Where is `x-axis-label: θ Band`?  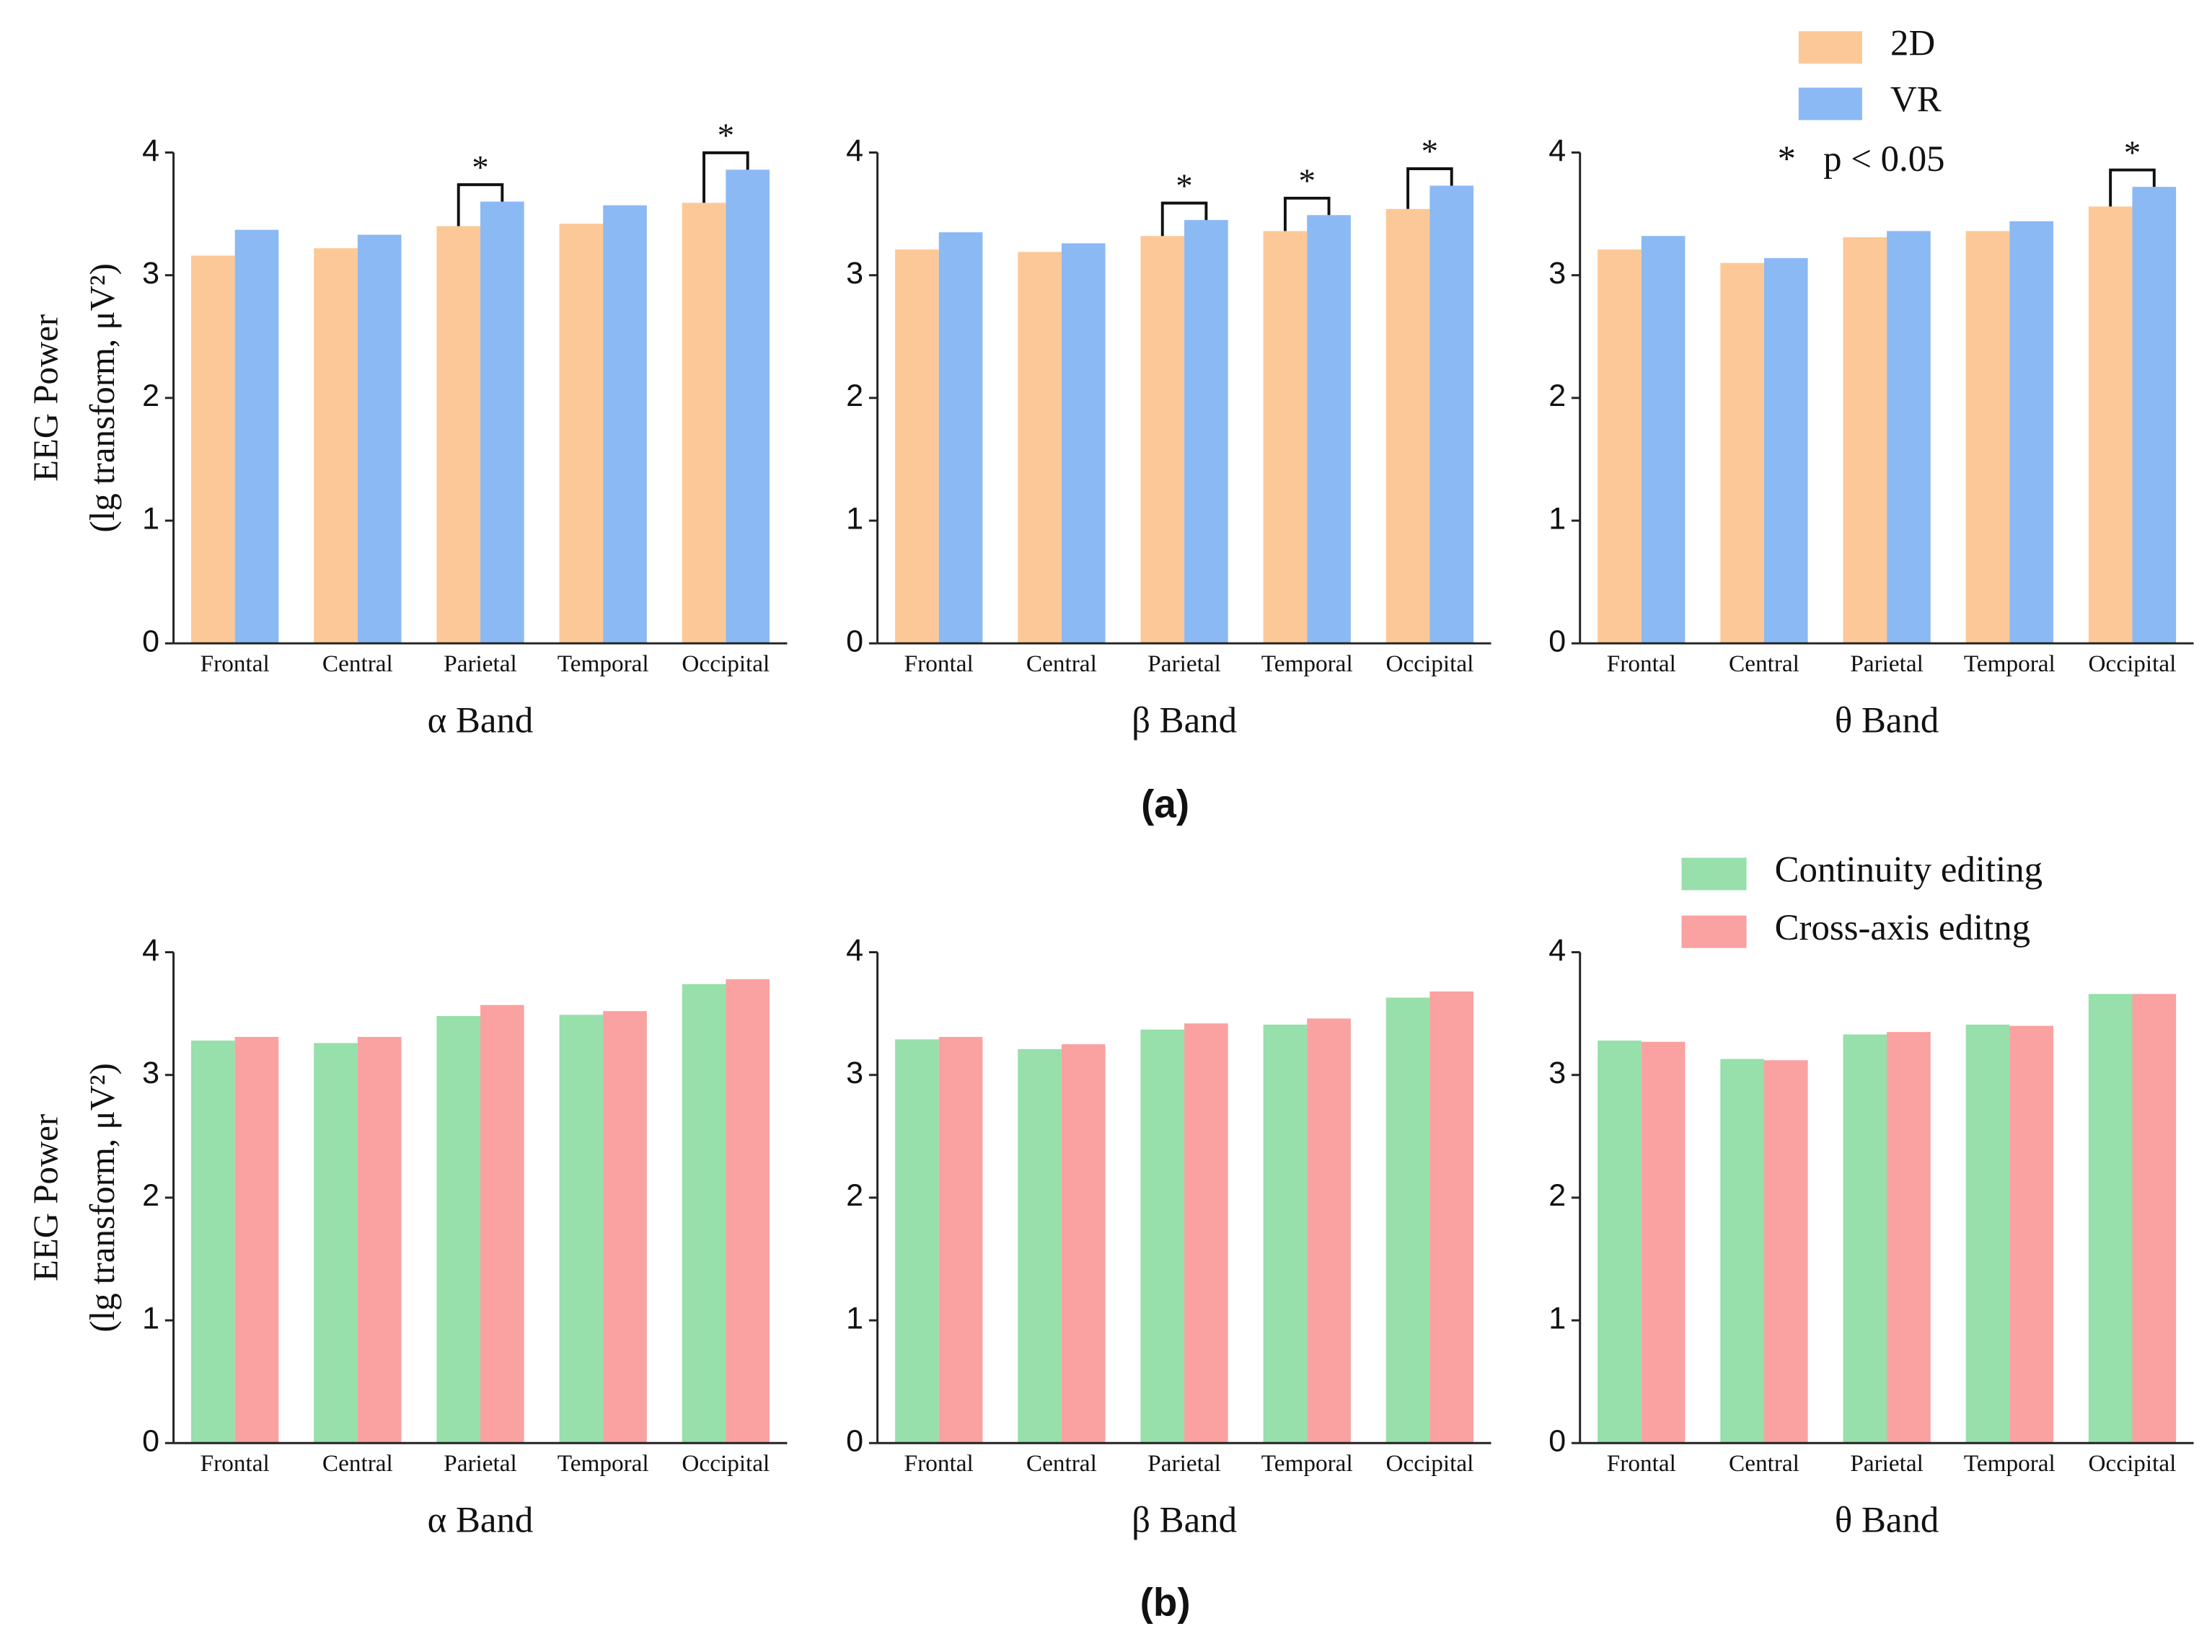 x-axis-label: θ Band is located at coordinates (1887, 1519).